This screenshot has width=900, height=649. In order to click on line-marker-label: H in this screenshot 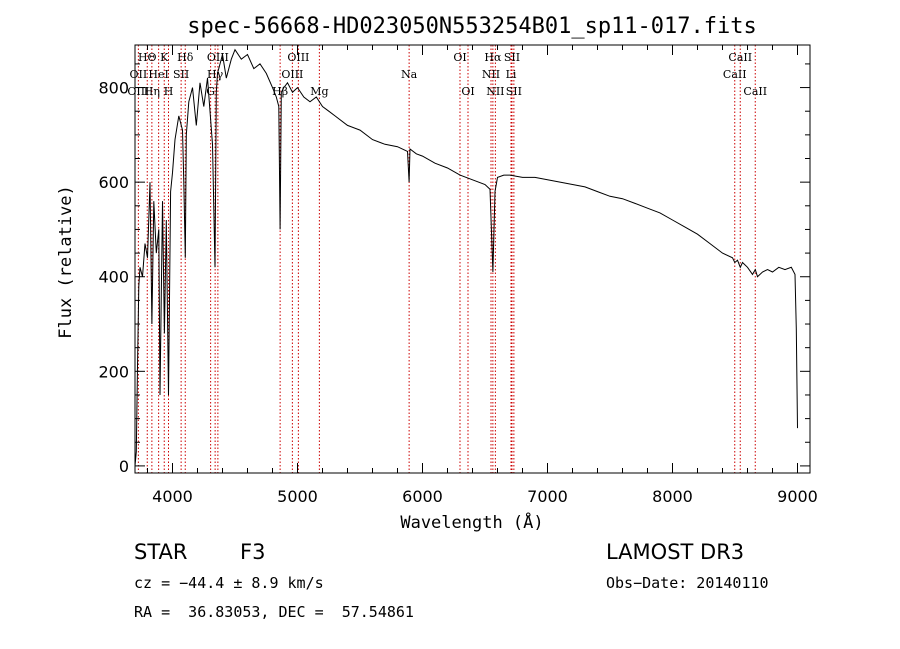, I will do `click(169, 91)`.